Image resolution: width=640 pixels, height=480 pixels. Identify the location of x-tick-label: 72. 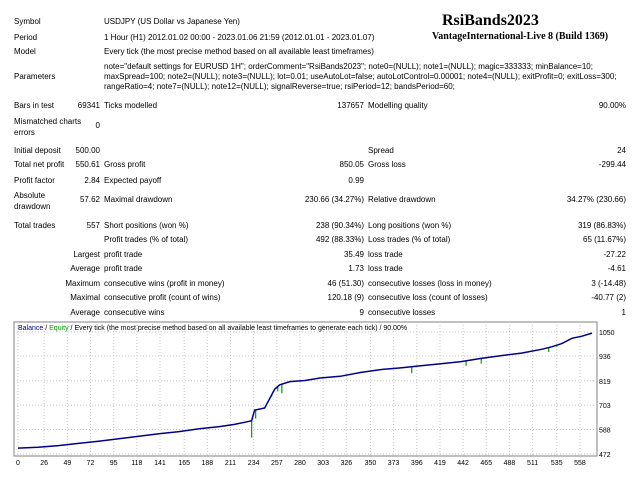
(91, 463).